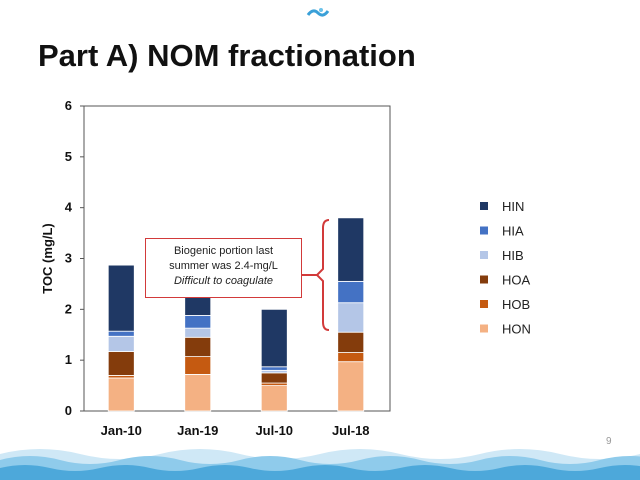 Image resolution: width=640 pixels, height=480 pixels. I want to click on x-tick-label: Jul-10, so click(274, 430).